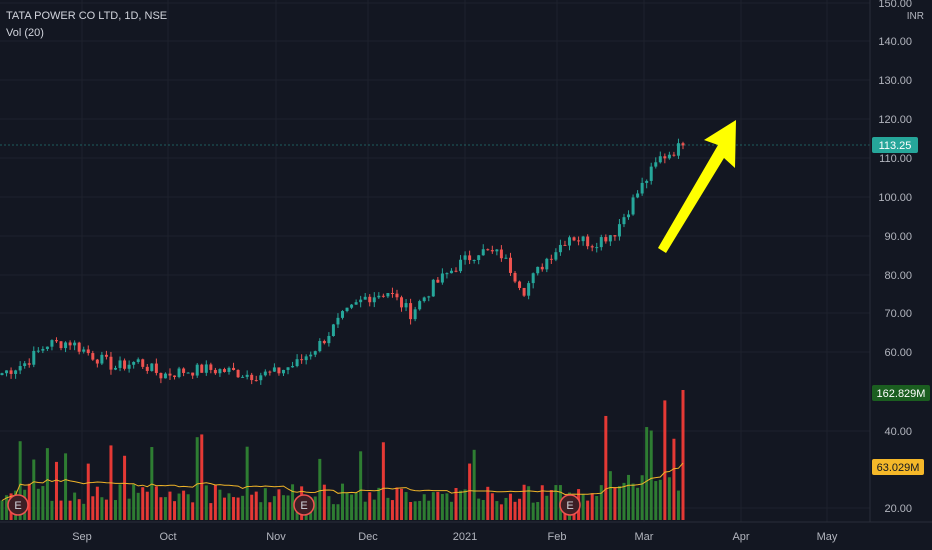 The image size is (932, 550). Describe the element at coordinates (898, 509) in the screenshot. I see `price-tick-label: 20.00` at that location.